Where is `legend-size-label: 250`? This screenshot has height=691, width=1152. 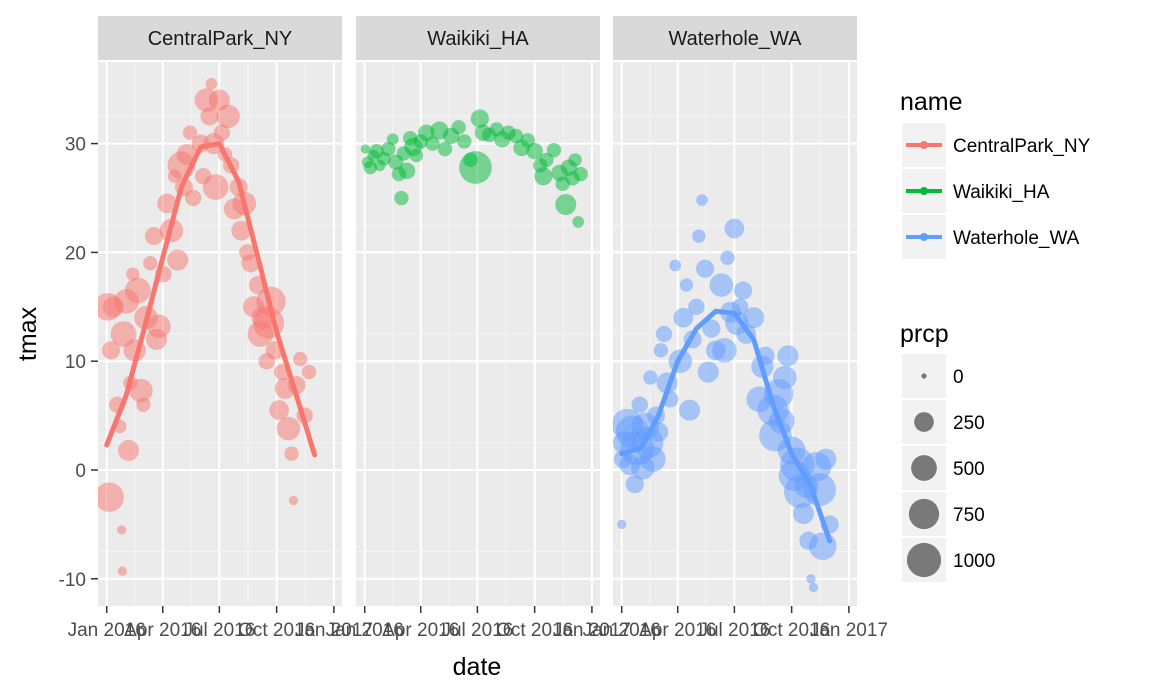 legend-size-label: 250 is located at coordinates (969, 423).